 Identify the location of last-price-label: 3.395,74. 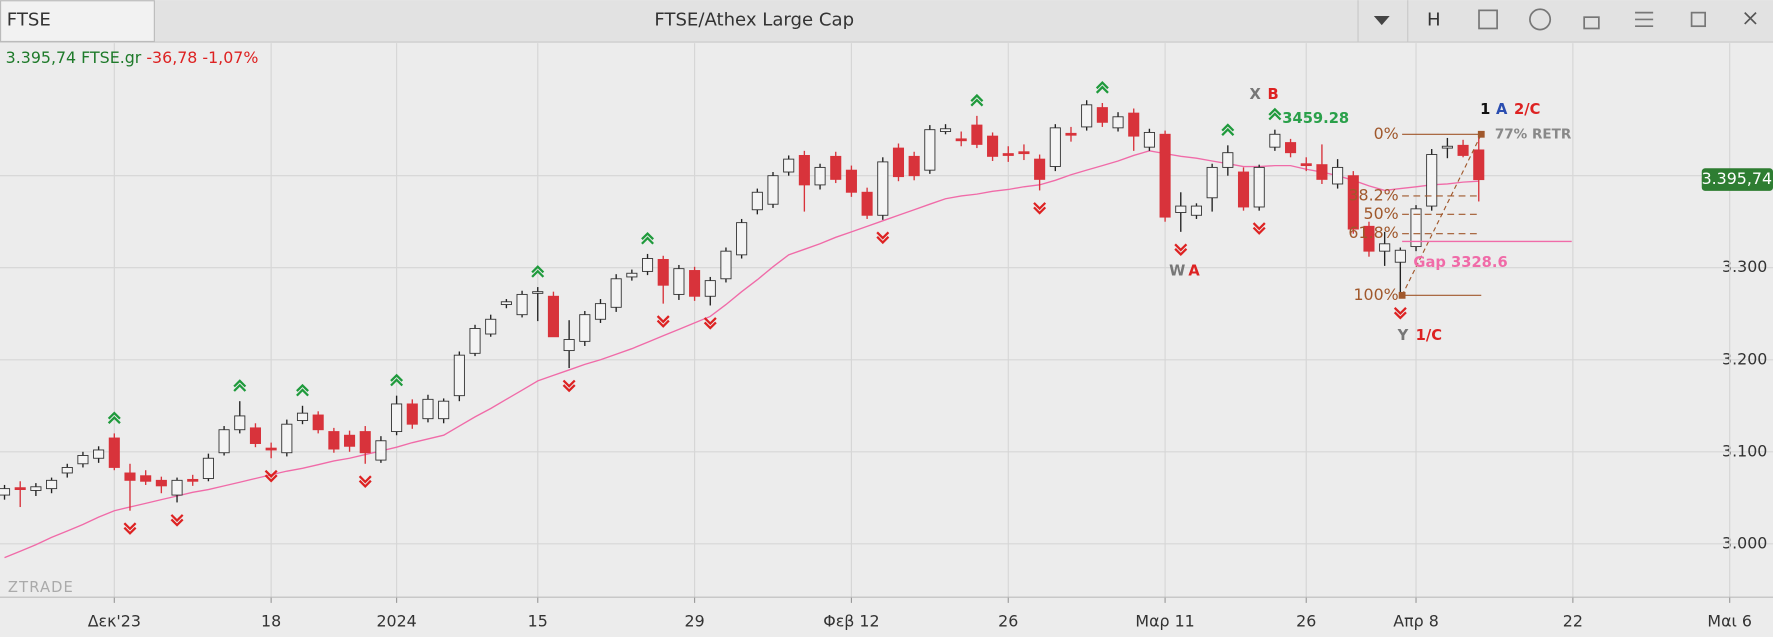
(1737, 178).